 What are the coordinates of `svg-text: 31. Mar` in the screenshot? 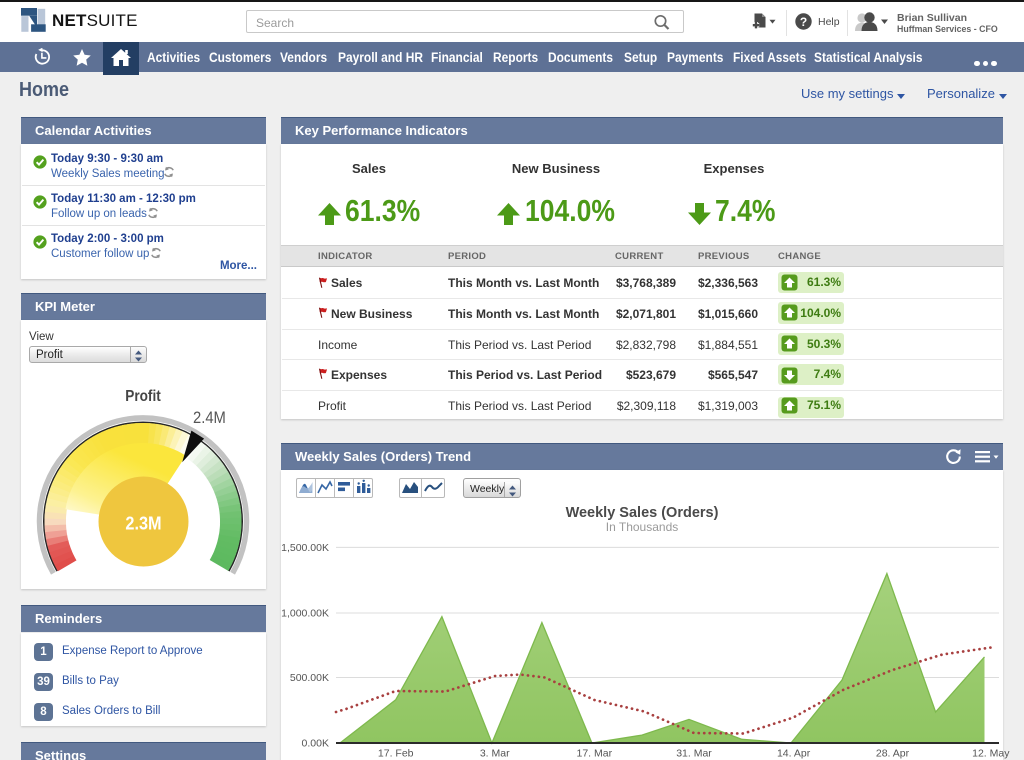 It's located at (694, 754).